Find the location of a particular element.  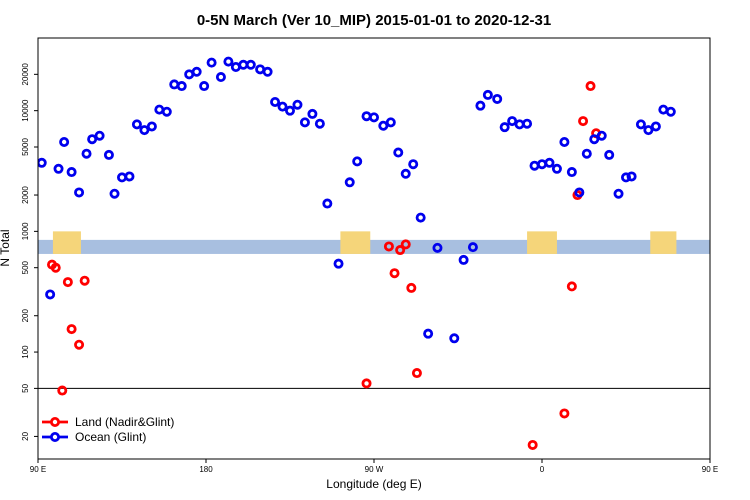

legend-ocean: Ocean (Glint) is located at coordinates (94, 437).